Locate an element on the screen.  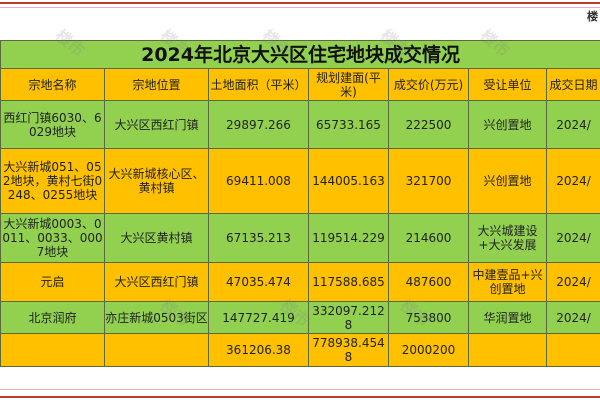
table-cell: 华润置地 is located at coordinates (507, 317).